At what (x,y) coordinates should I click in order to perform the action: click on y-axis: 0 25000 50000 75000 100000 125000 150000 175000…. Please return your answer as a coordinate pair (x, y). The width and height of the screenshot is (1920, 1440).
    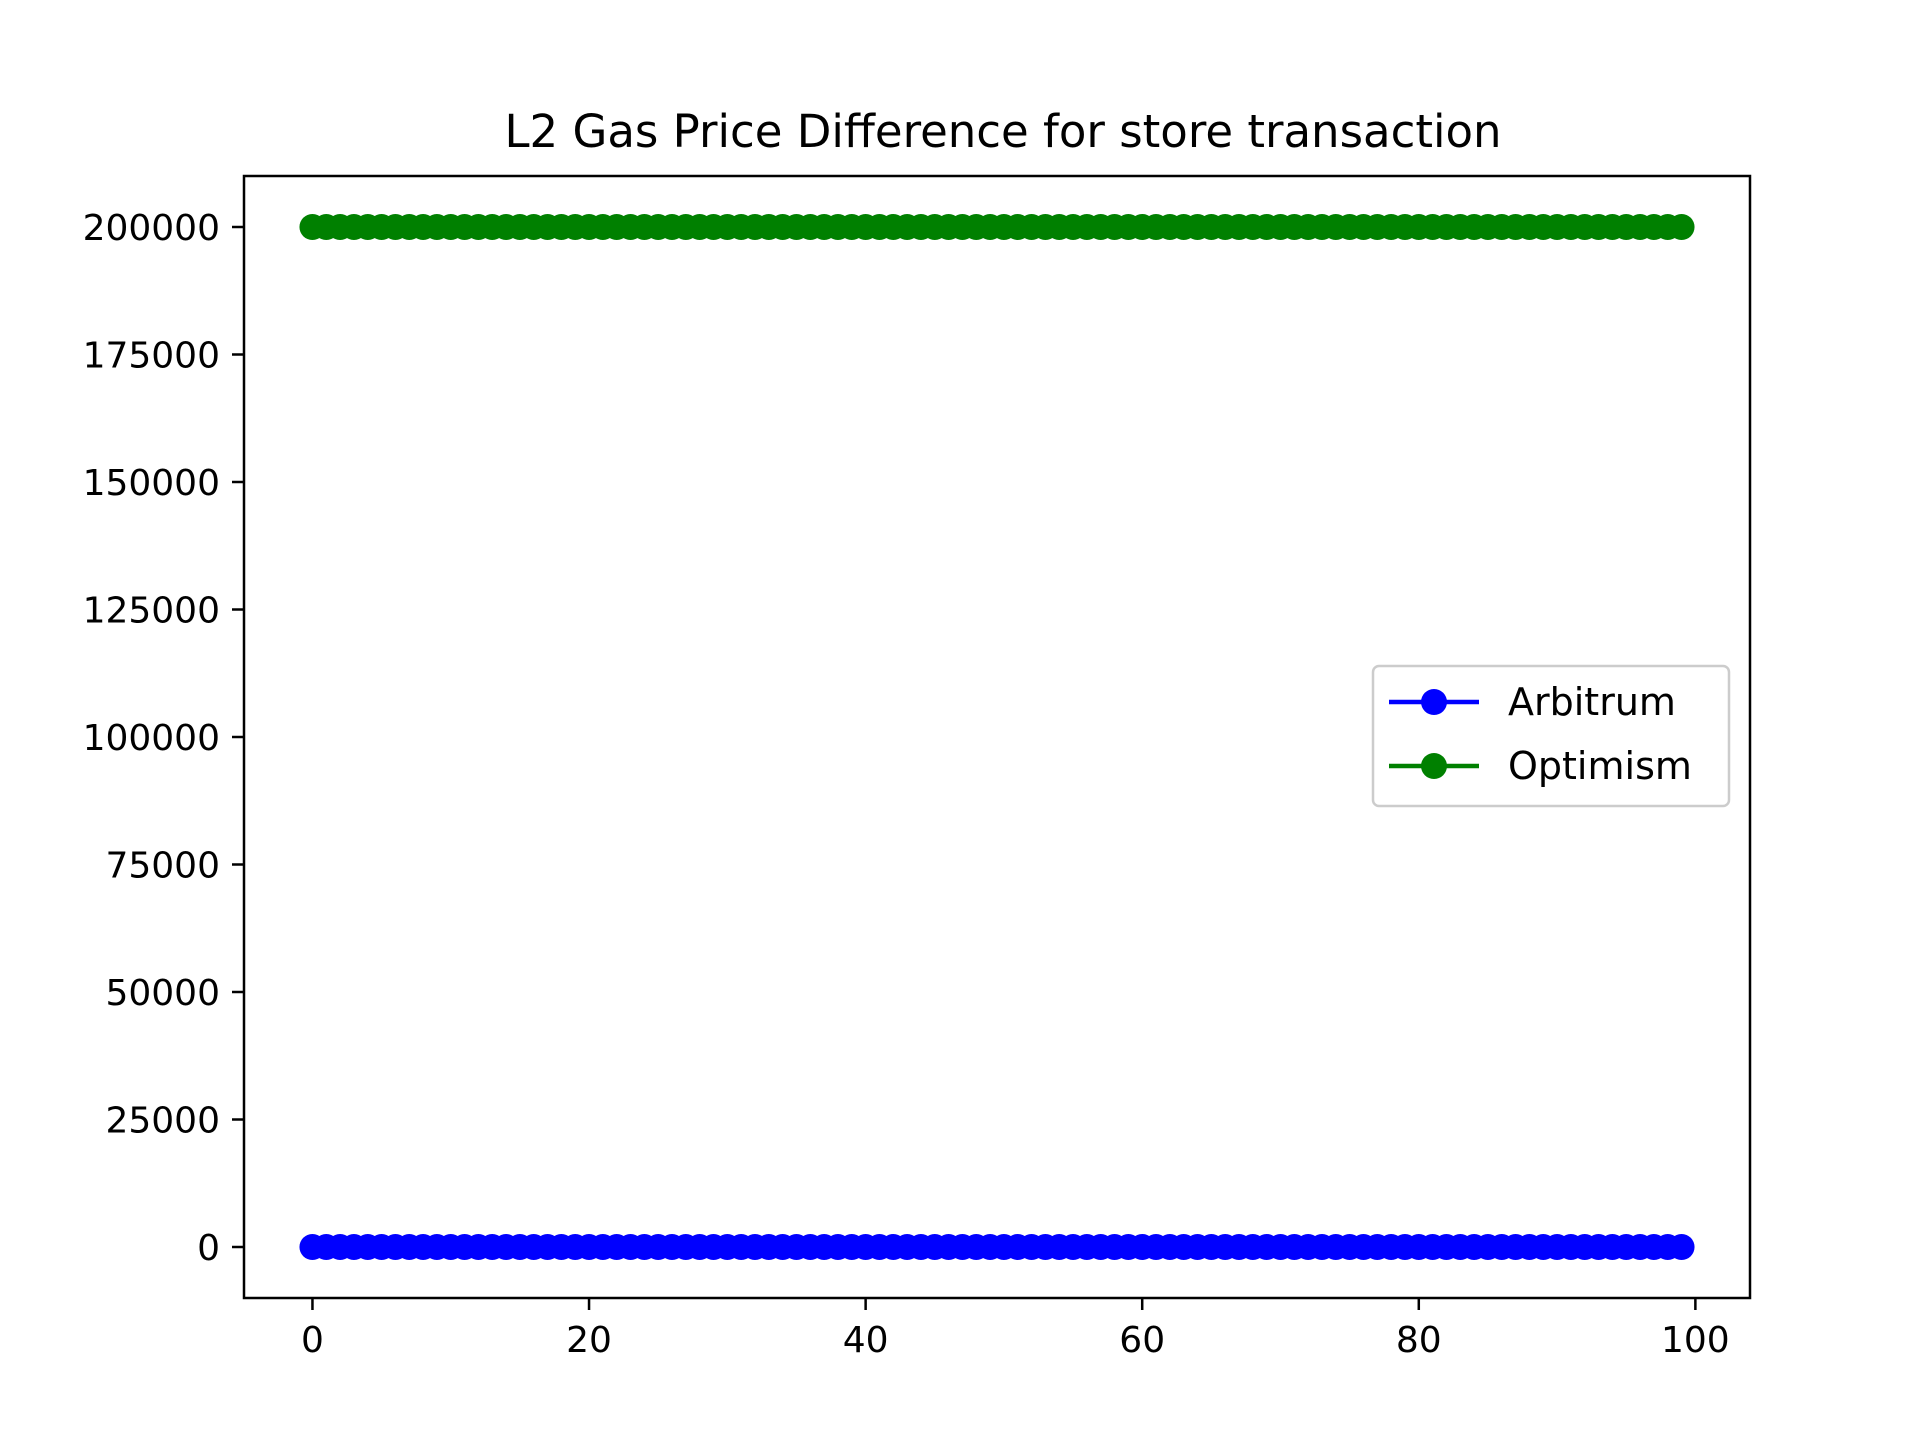
    Looking at the image, I should click on (163, 738).